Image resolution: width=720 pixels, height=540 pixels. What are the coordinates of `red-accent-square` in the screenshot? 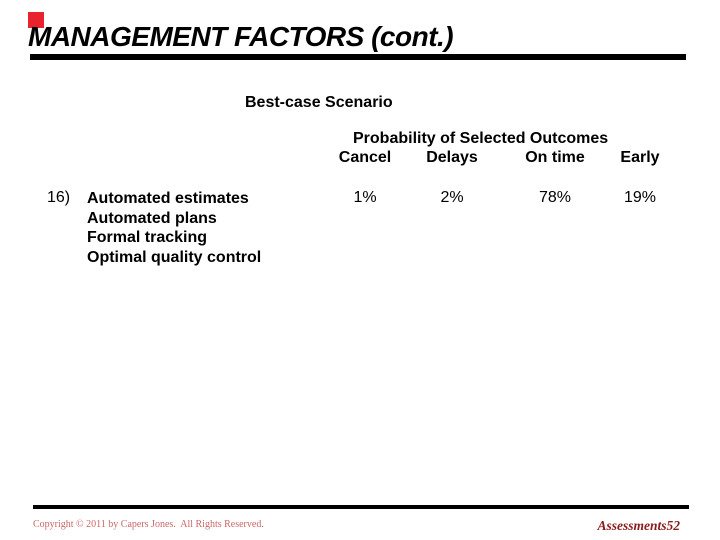 It's located at (36, 20).